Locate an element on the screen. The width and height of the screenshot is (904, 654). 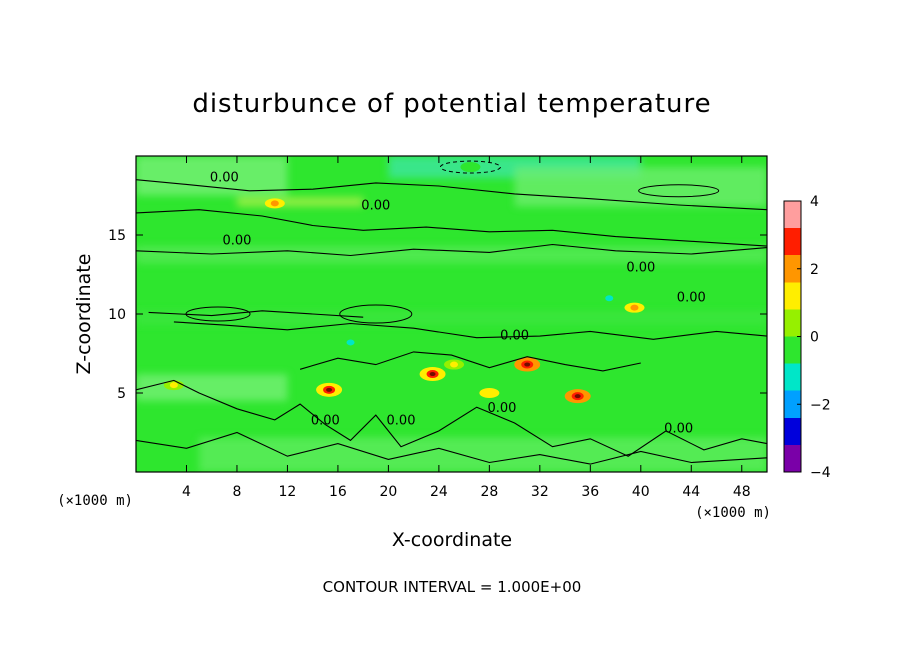
colorbar-tick-label: −2 is located at coordinates (820, 405).